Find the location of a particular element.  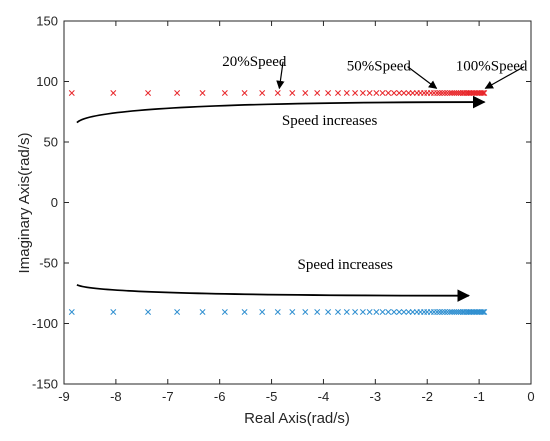

x-tick-label: -3 is located at coordinates (376, 396).